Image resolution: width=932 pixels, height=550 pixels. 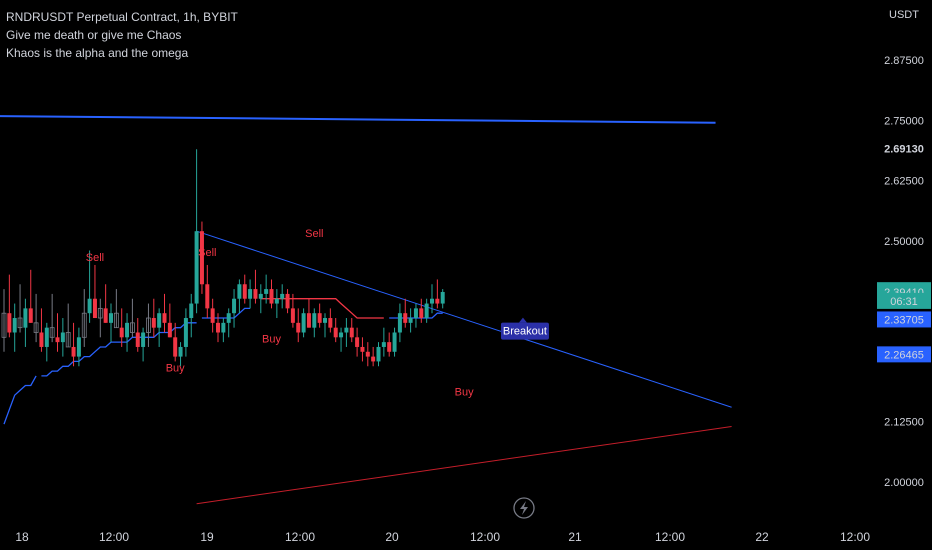 I want to click on price-tick: 2.00000, so click(x=904, y=483).